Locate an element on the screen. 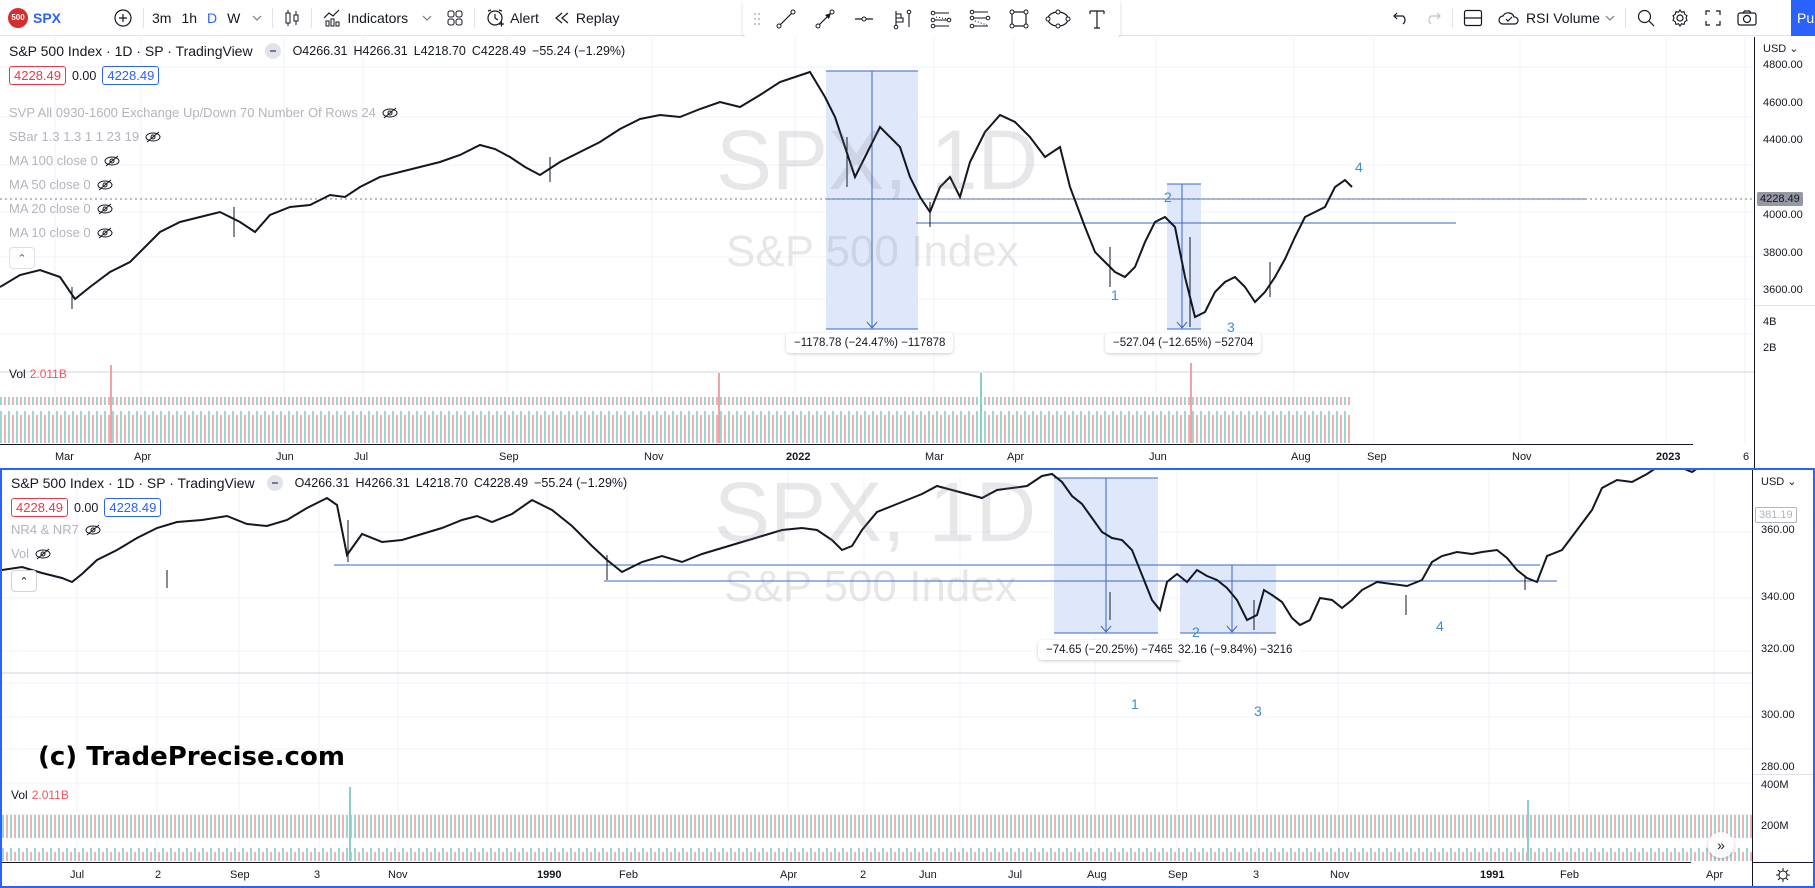 The height and width of the screenshot is (888, 1815). spread-value: 0.00 is located at coordinates (86, 507).